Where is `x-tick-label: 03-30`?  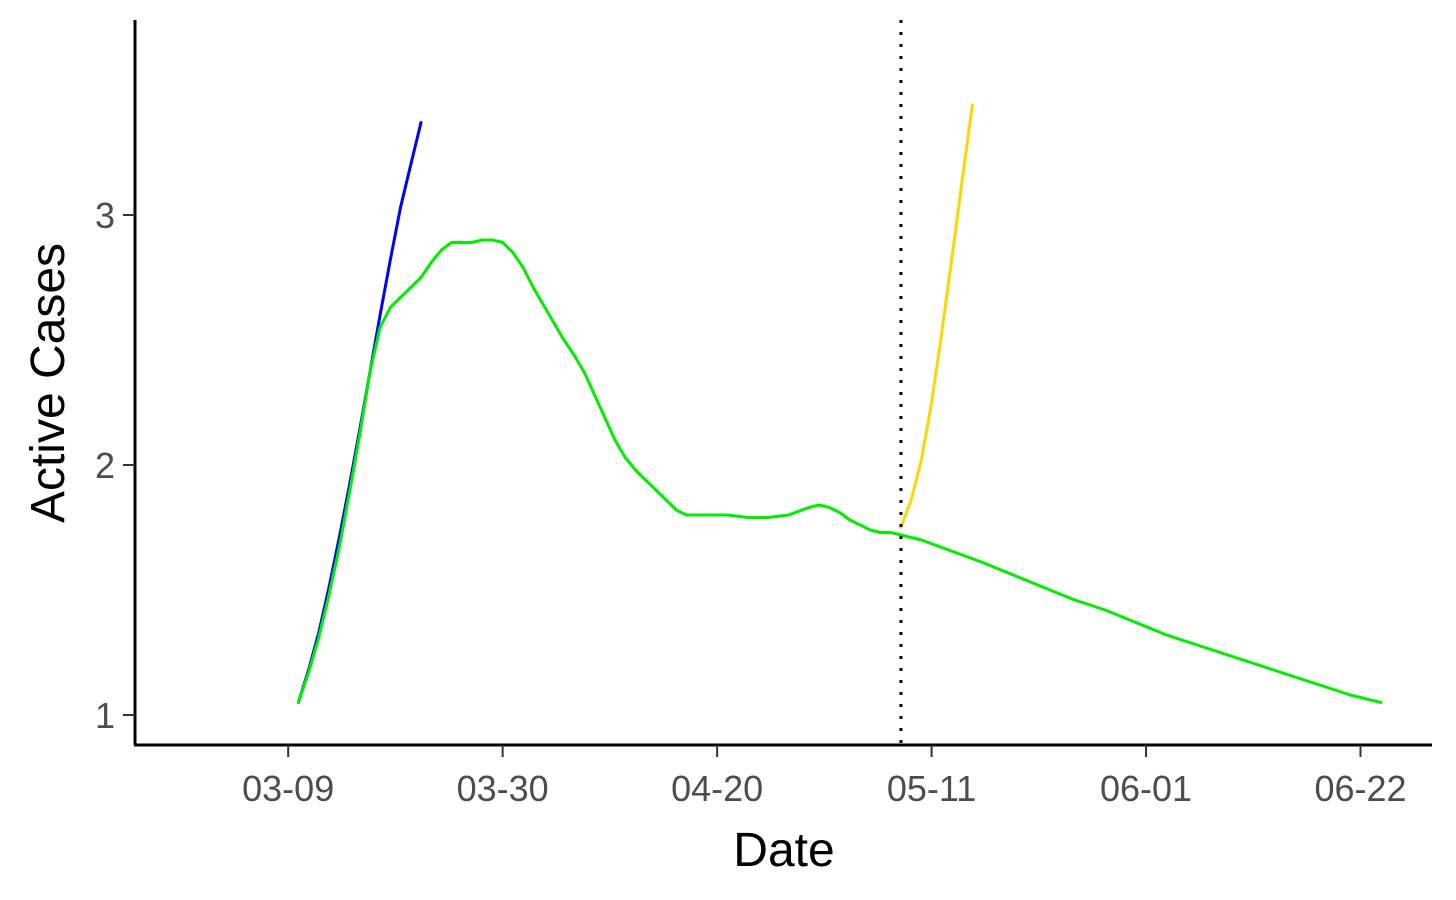
x-tick-label: 03-30 is located at coordinates (503, 788).